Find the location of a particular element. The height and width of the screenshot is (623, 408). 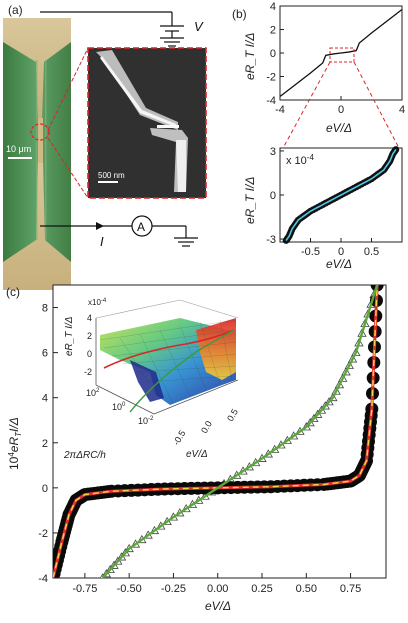

circuit-diagram is located at coordinates (119, 129).